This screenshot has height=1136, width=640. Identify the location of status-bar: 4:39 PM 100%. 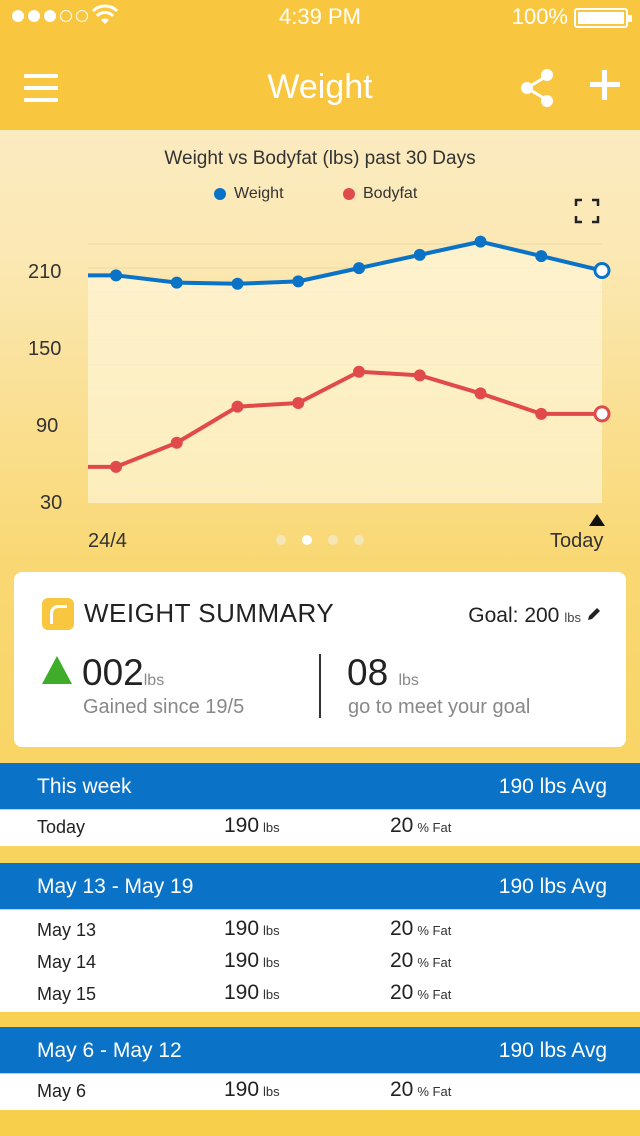
(320, 17).